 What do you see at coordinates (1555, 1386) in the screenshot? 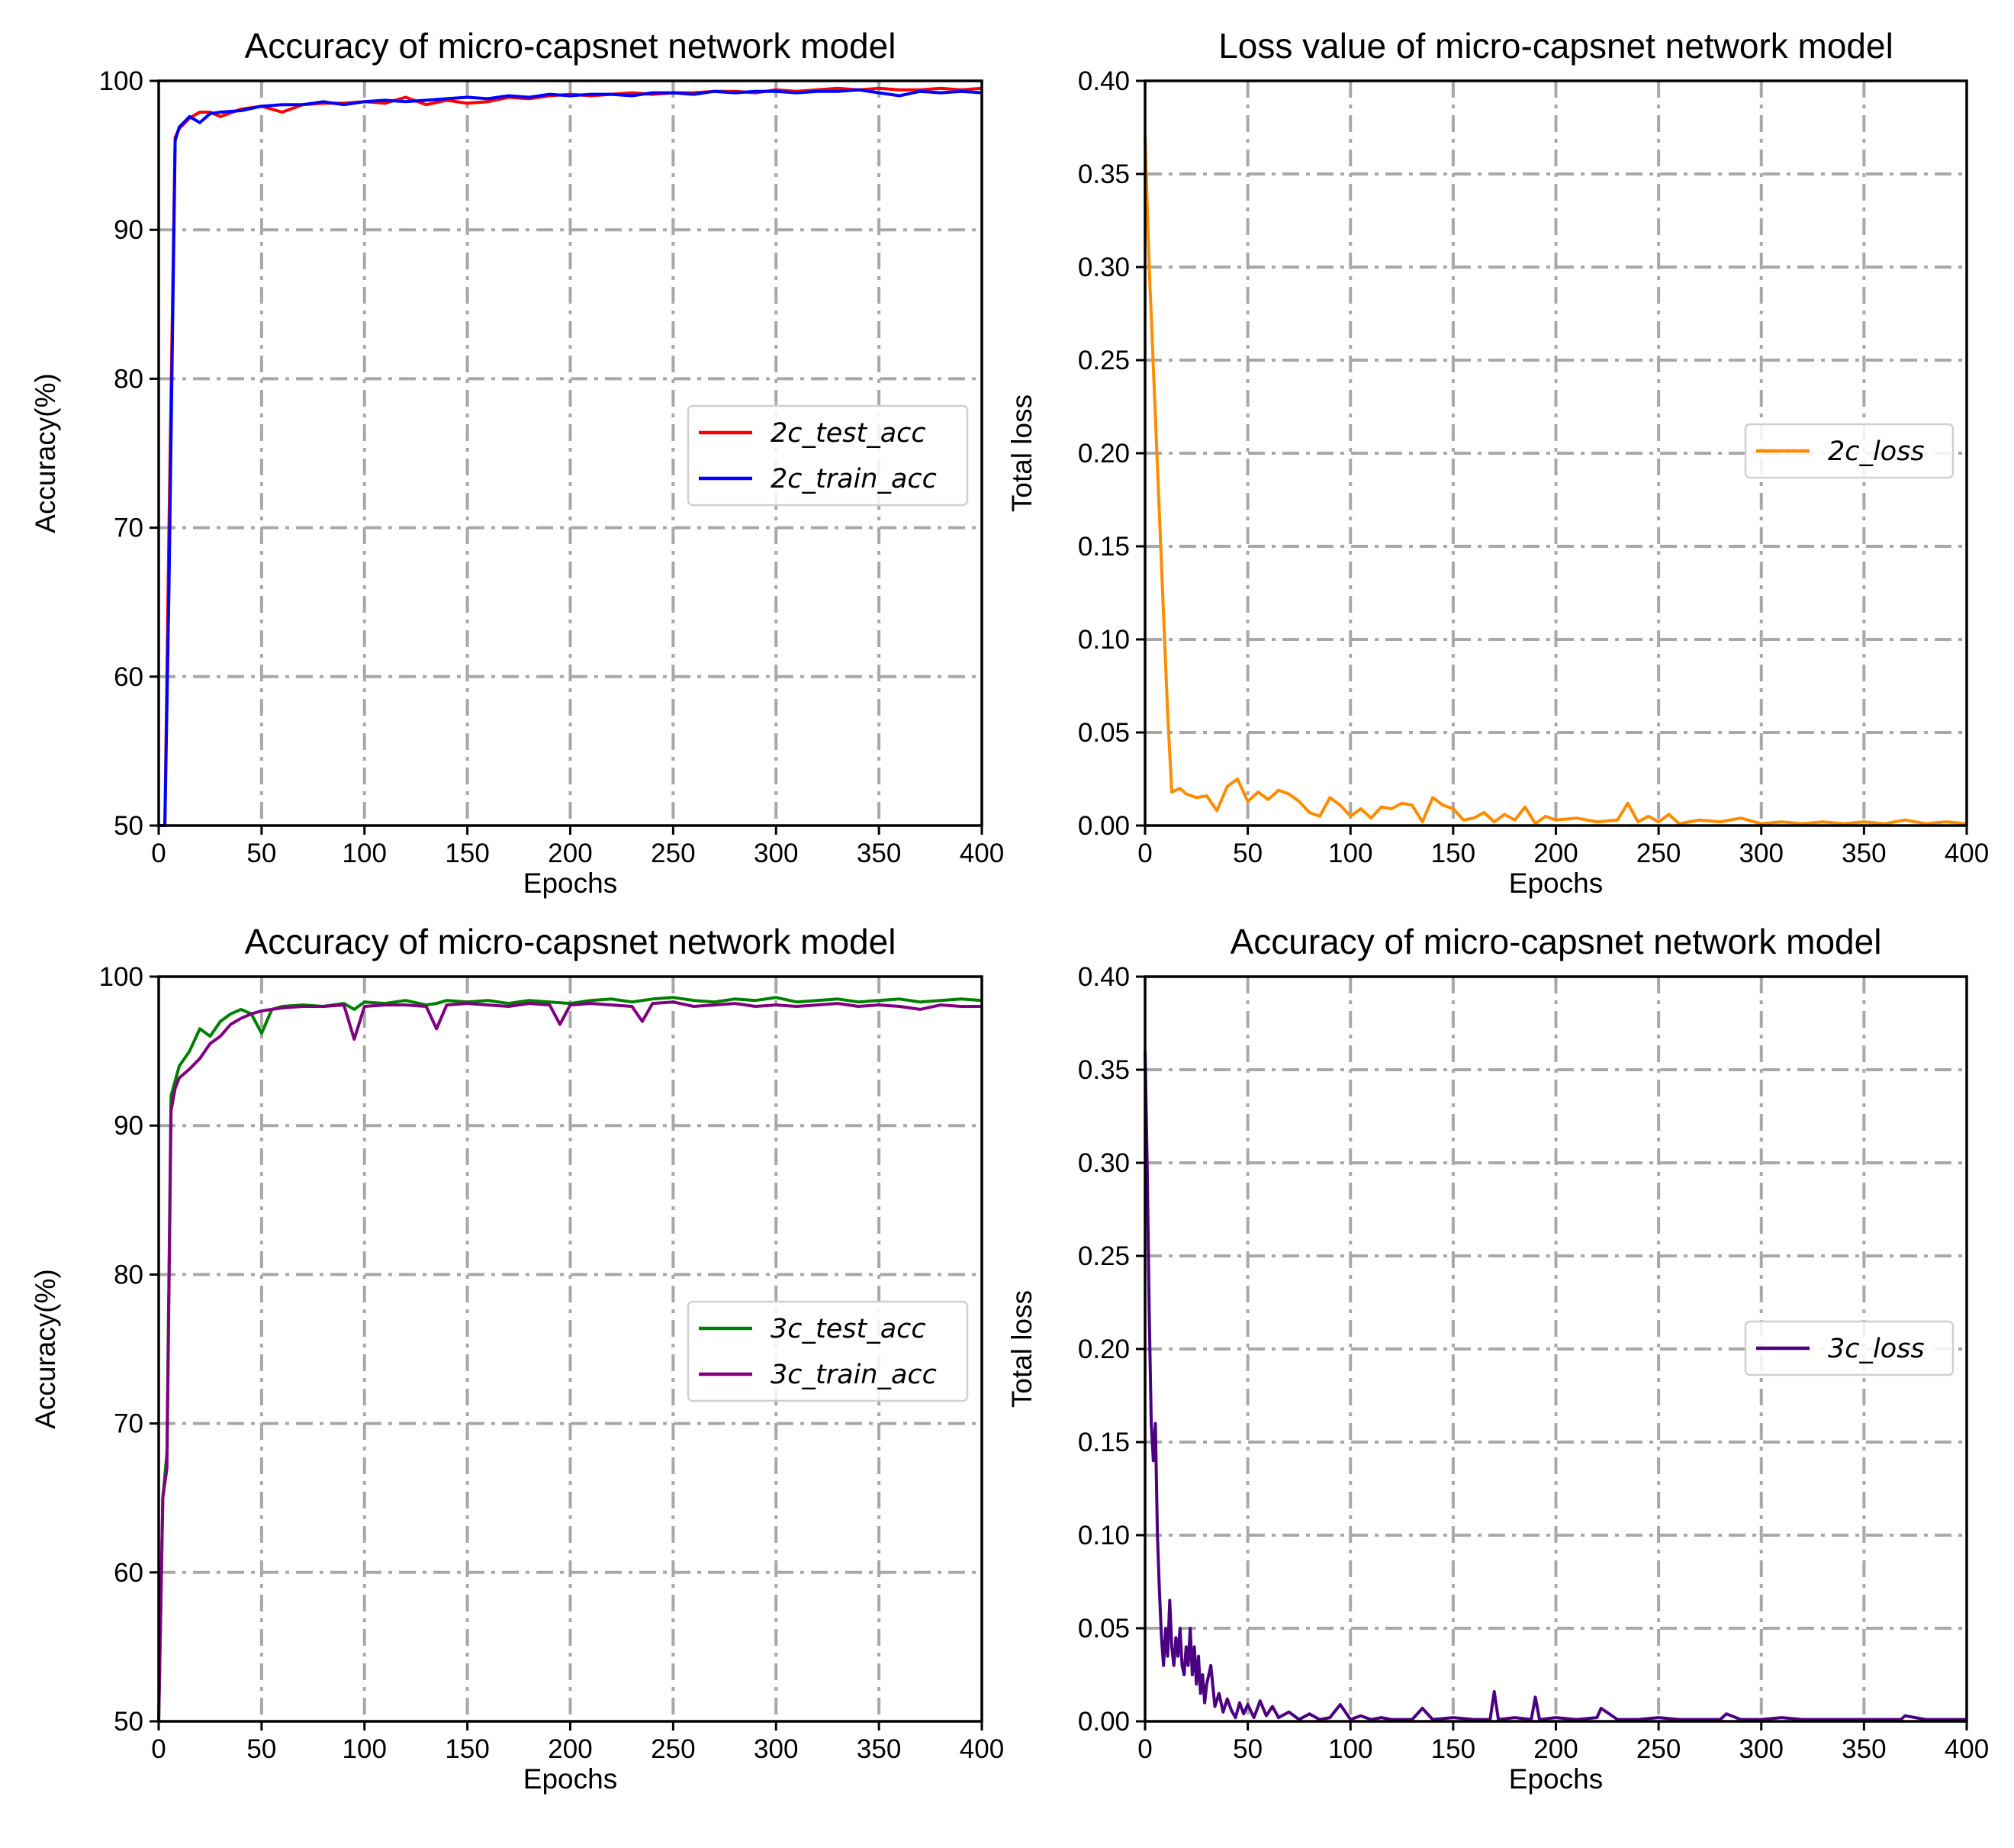
I see `series-line-3c_loss` at bounding box center [1555, 1386].